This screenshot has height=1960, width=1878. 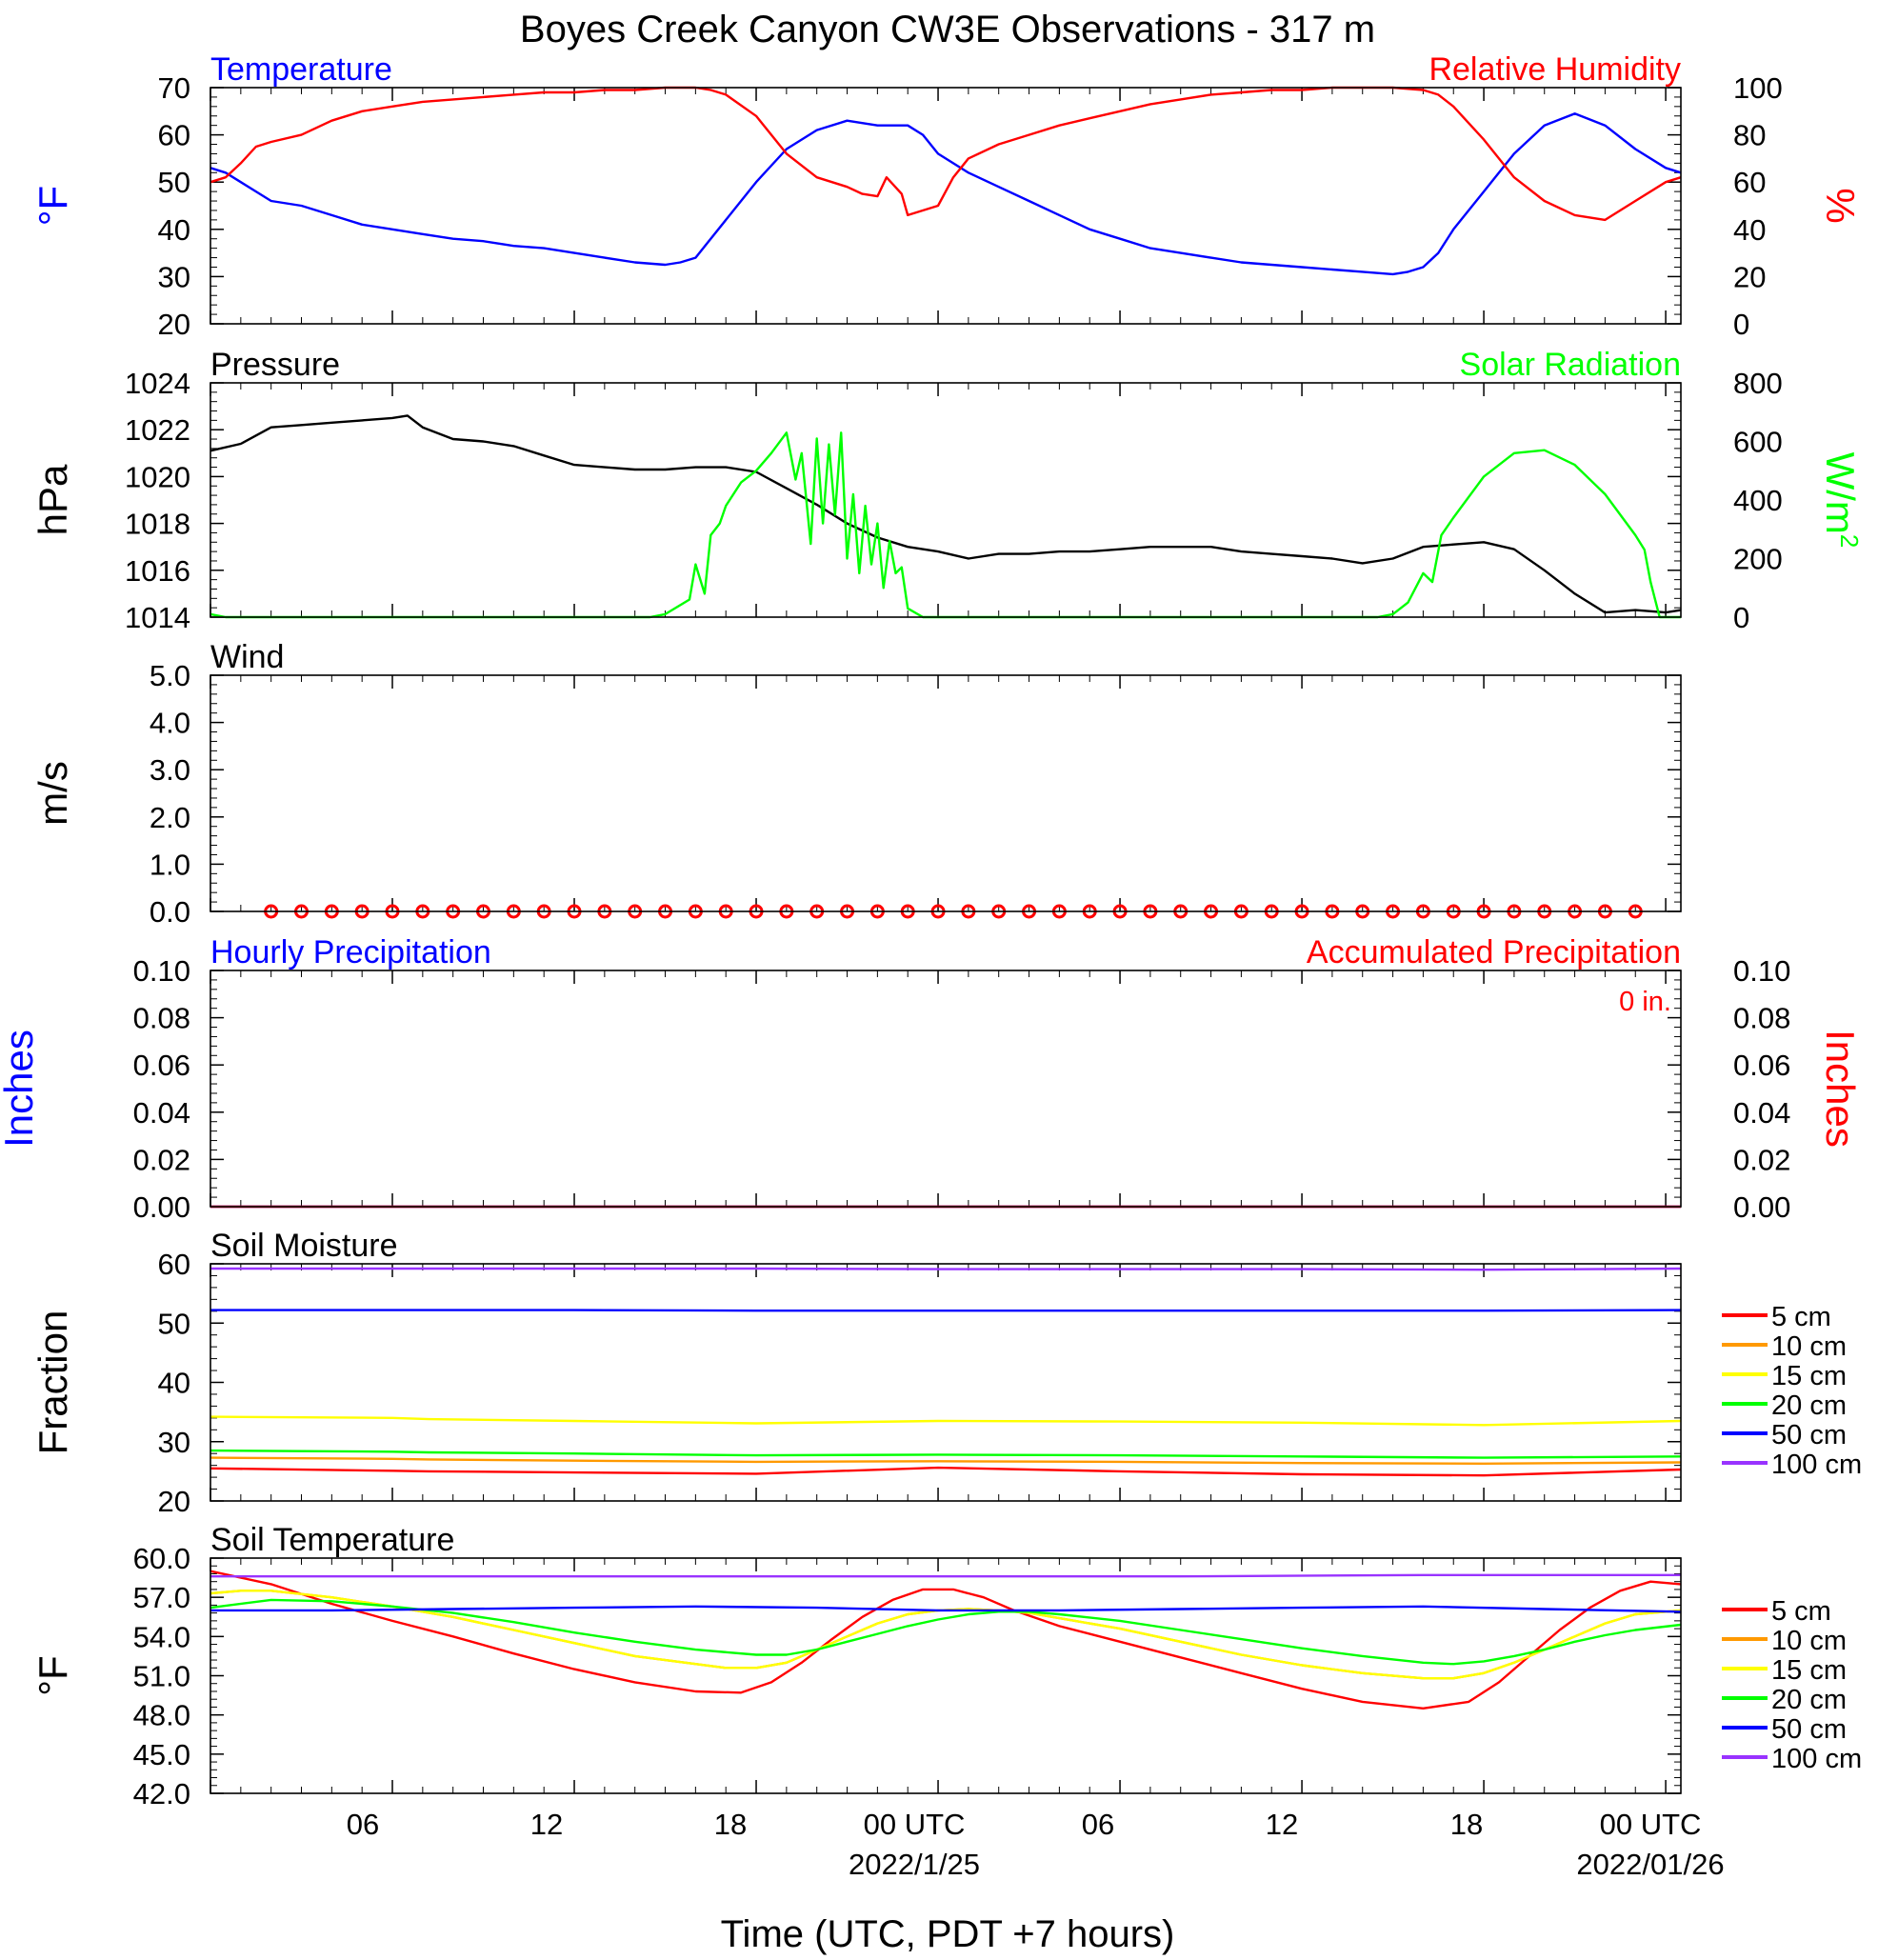 I want to click on y-axis-title-left: Fraction, so click(x=52, y=1382).